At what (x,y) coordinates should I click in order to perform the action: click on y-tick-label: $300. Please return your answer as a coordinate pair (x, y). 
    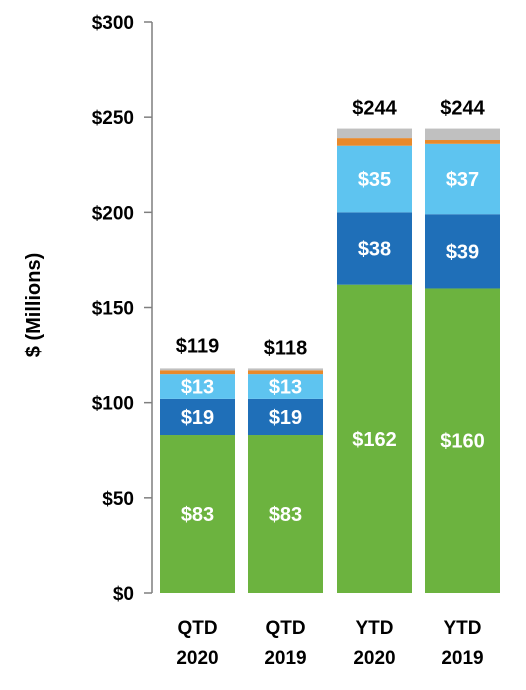
    Looking at the image, I should click on (113, 23).